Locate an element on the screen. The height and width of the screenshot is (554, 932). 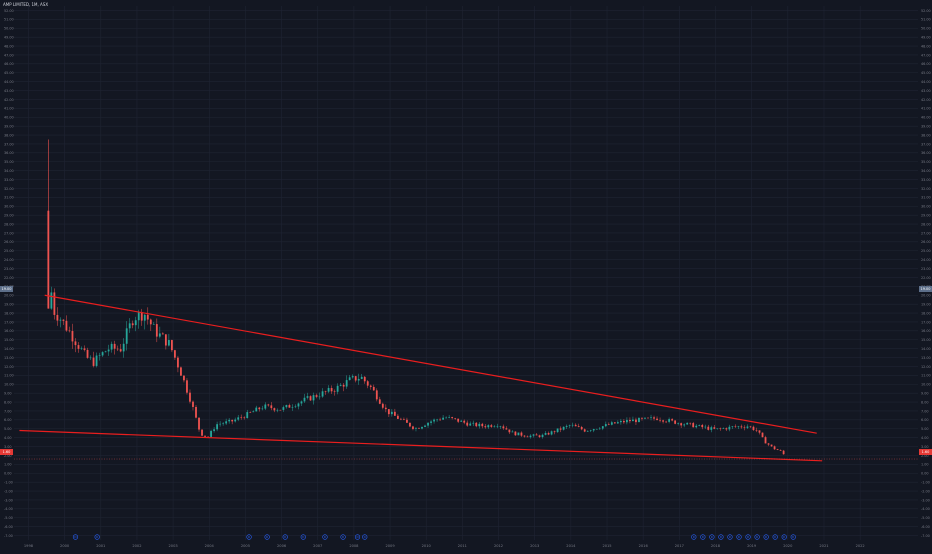
lower-trendline is located at coordinates (421, 445).